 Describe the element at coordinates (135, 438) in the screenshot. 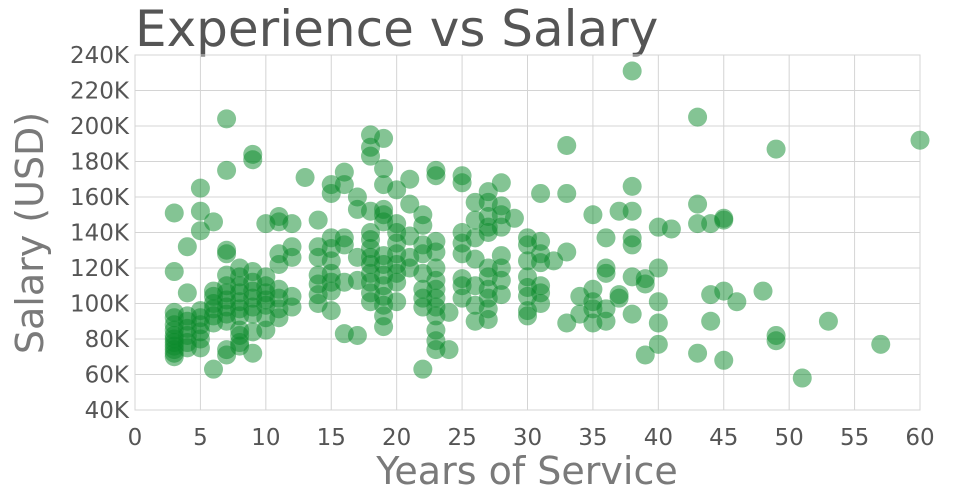

I see `x-tick-label: 0` at that location.